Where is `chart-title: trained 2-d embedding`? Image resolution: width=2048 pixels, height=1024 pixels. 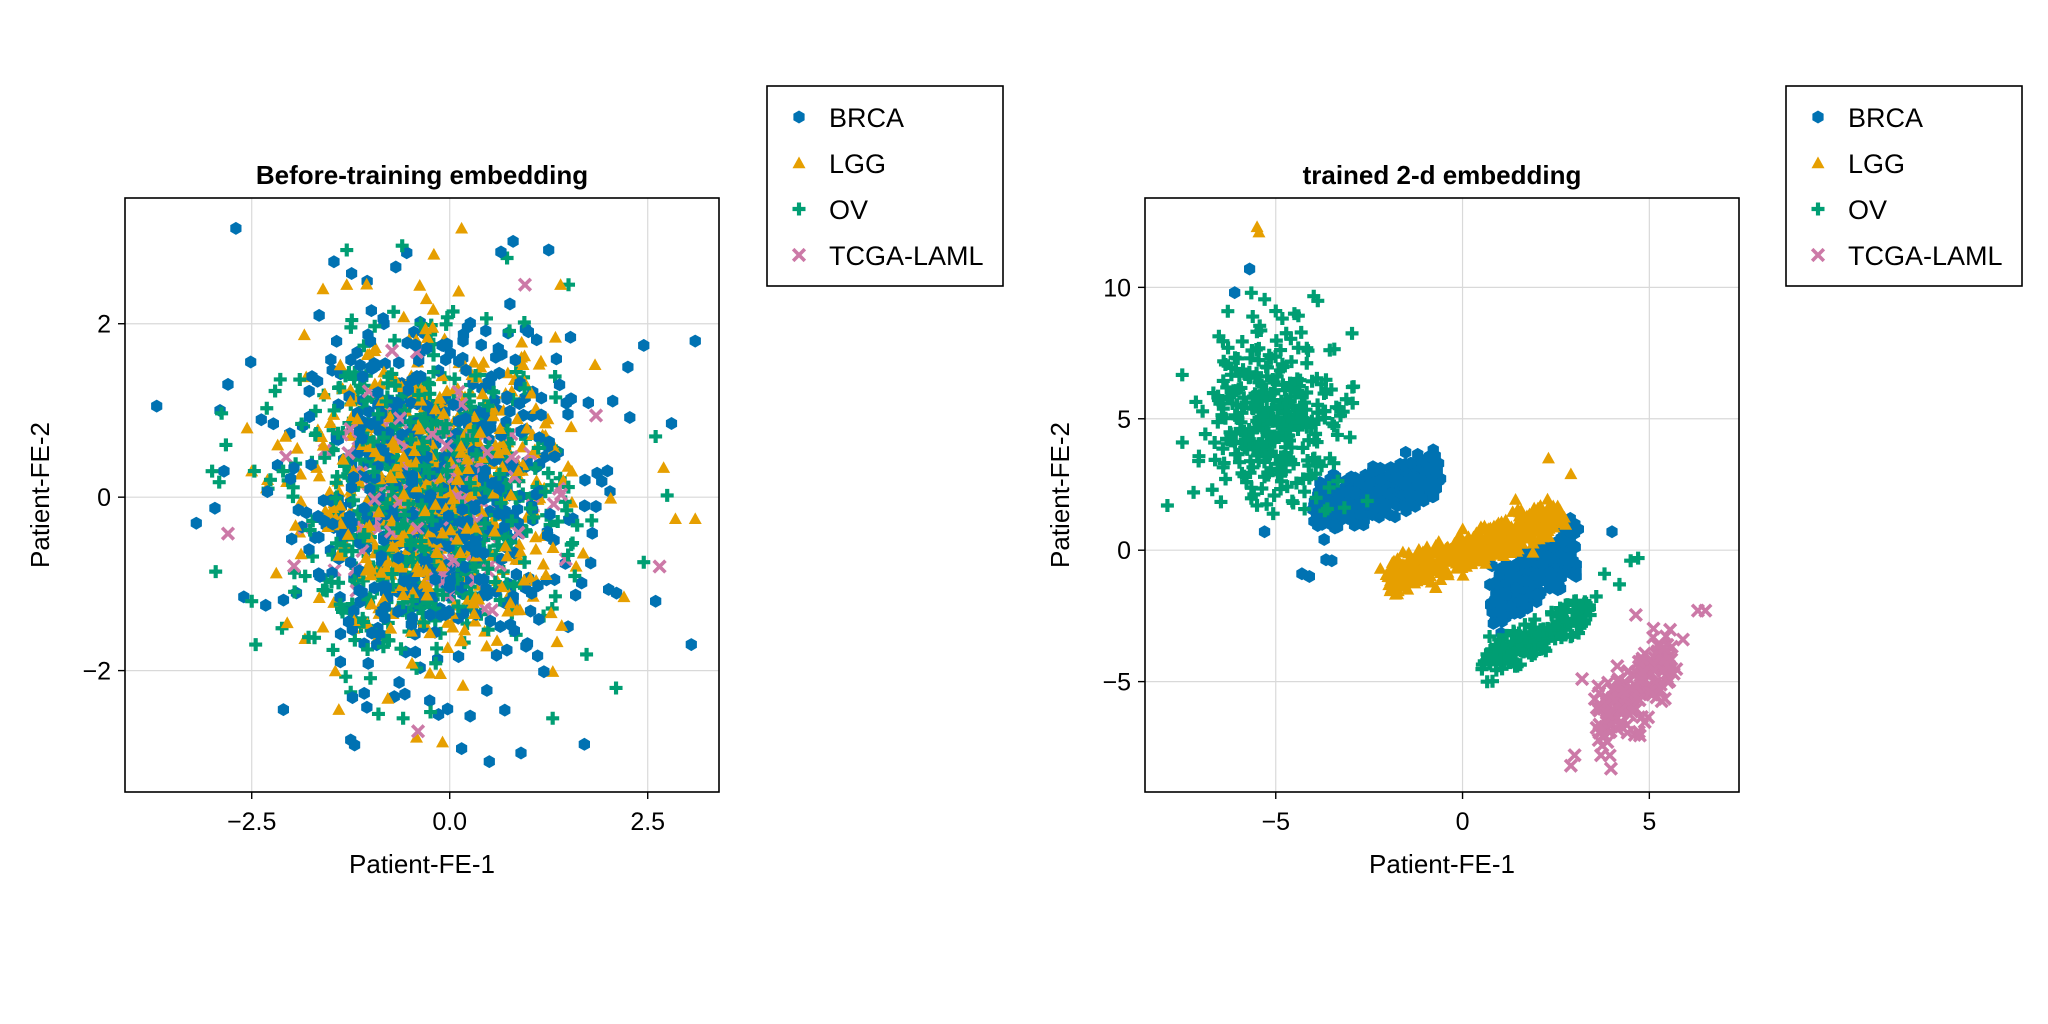 chart-title: trained 2-d embedding is located at coordinates (1442, 175).